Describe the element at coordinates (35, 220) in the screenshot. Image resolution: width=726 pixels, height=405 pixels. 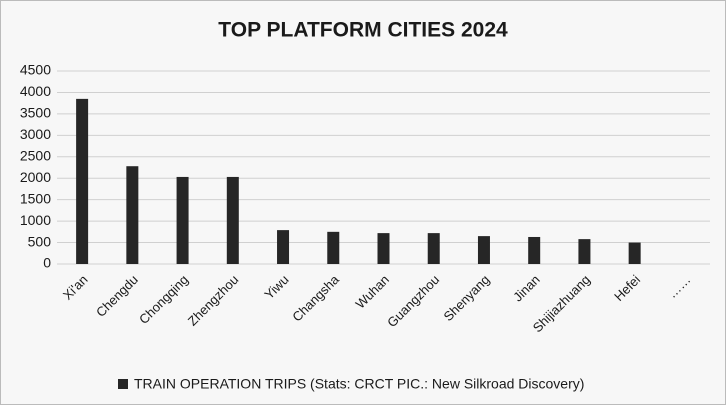
I see `y-tick-label: 1000` at that location.